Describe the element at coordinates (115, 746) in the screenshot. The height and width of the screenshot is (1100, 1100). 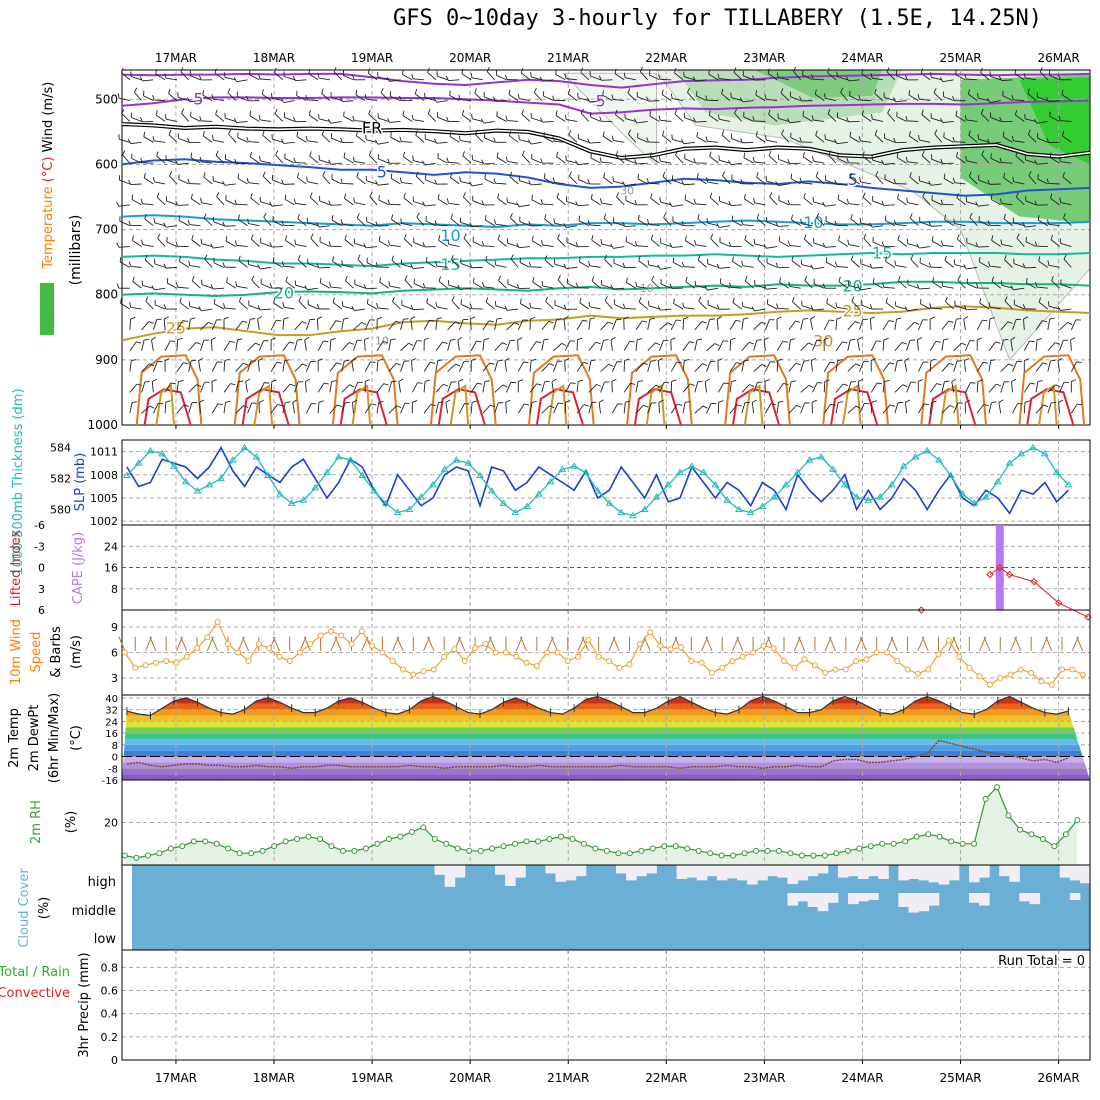
I see `temperature-tick-label: 8` at that location.